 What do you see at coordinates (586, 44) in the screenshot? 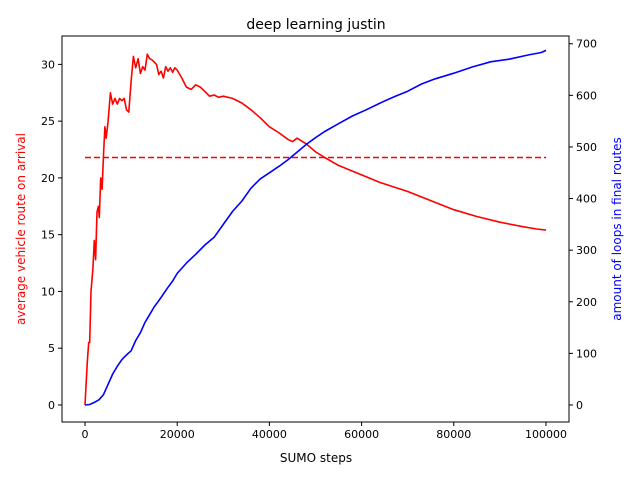
I see `y-right-tick-label: 700` at bounding box center [586, 44].